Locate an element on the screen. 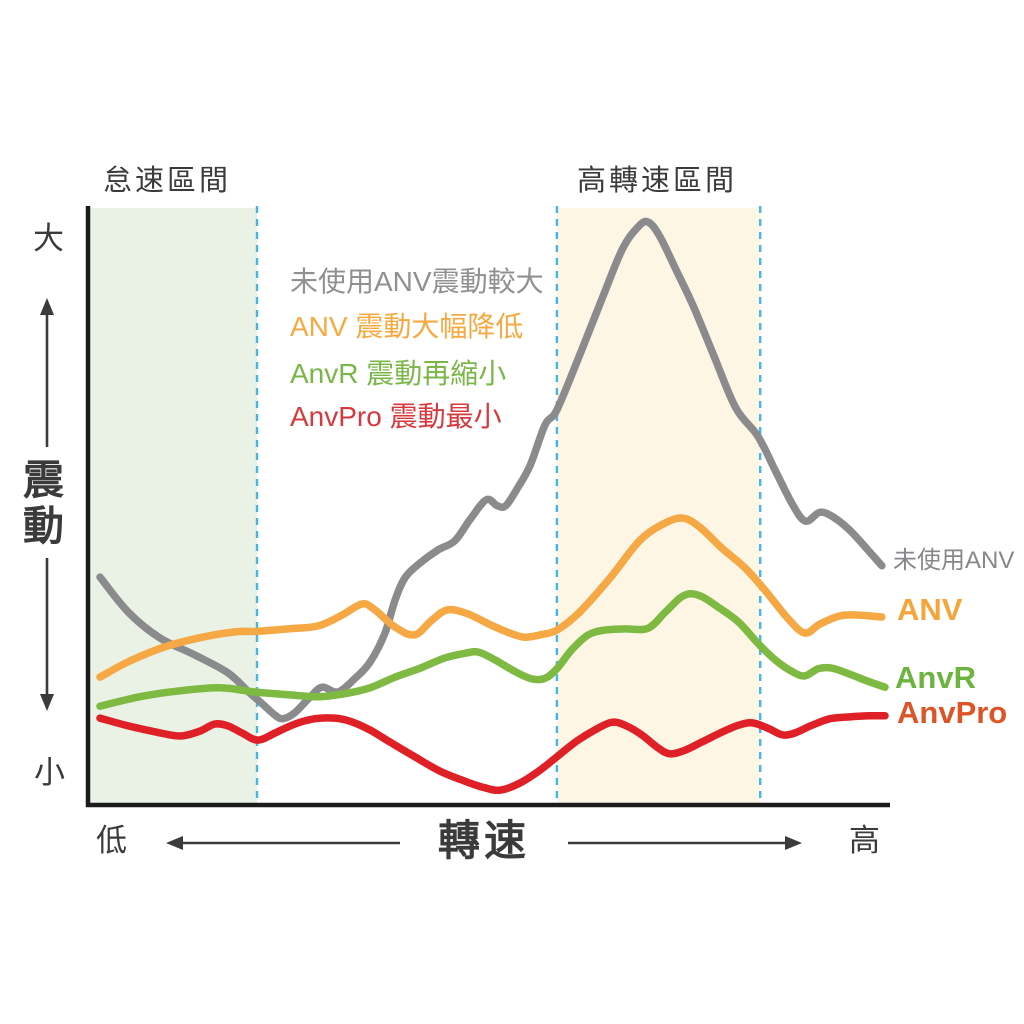 The height and width of the screenshot is (1024, 1024). y-axis-max-label: 大 is located at coordinates (48, 238).